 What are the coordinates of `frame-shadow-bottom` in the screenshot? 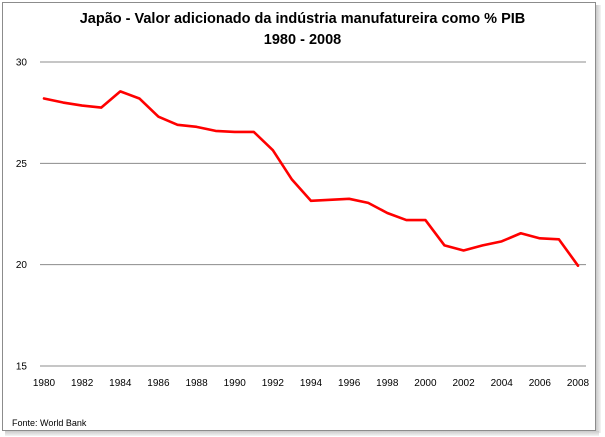 It's located at (302, 433).